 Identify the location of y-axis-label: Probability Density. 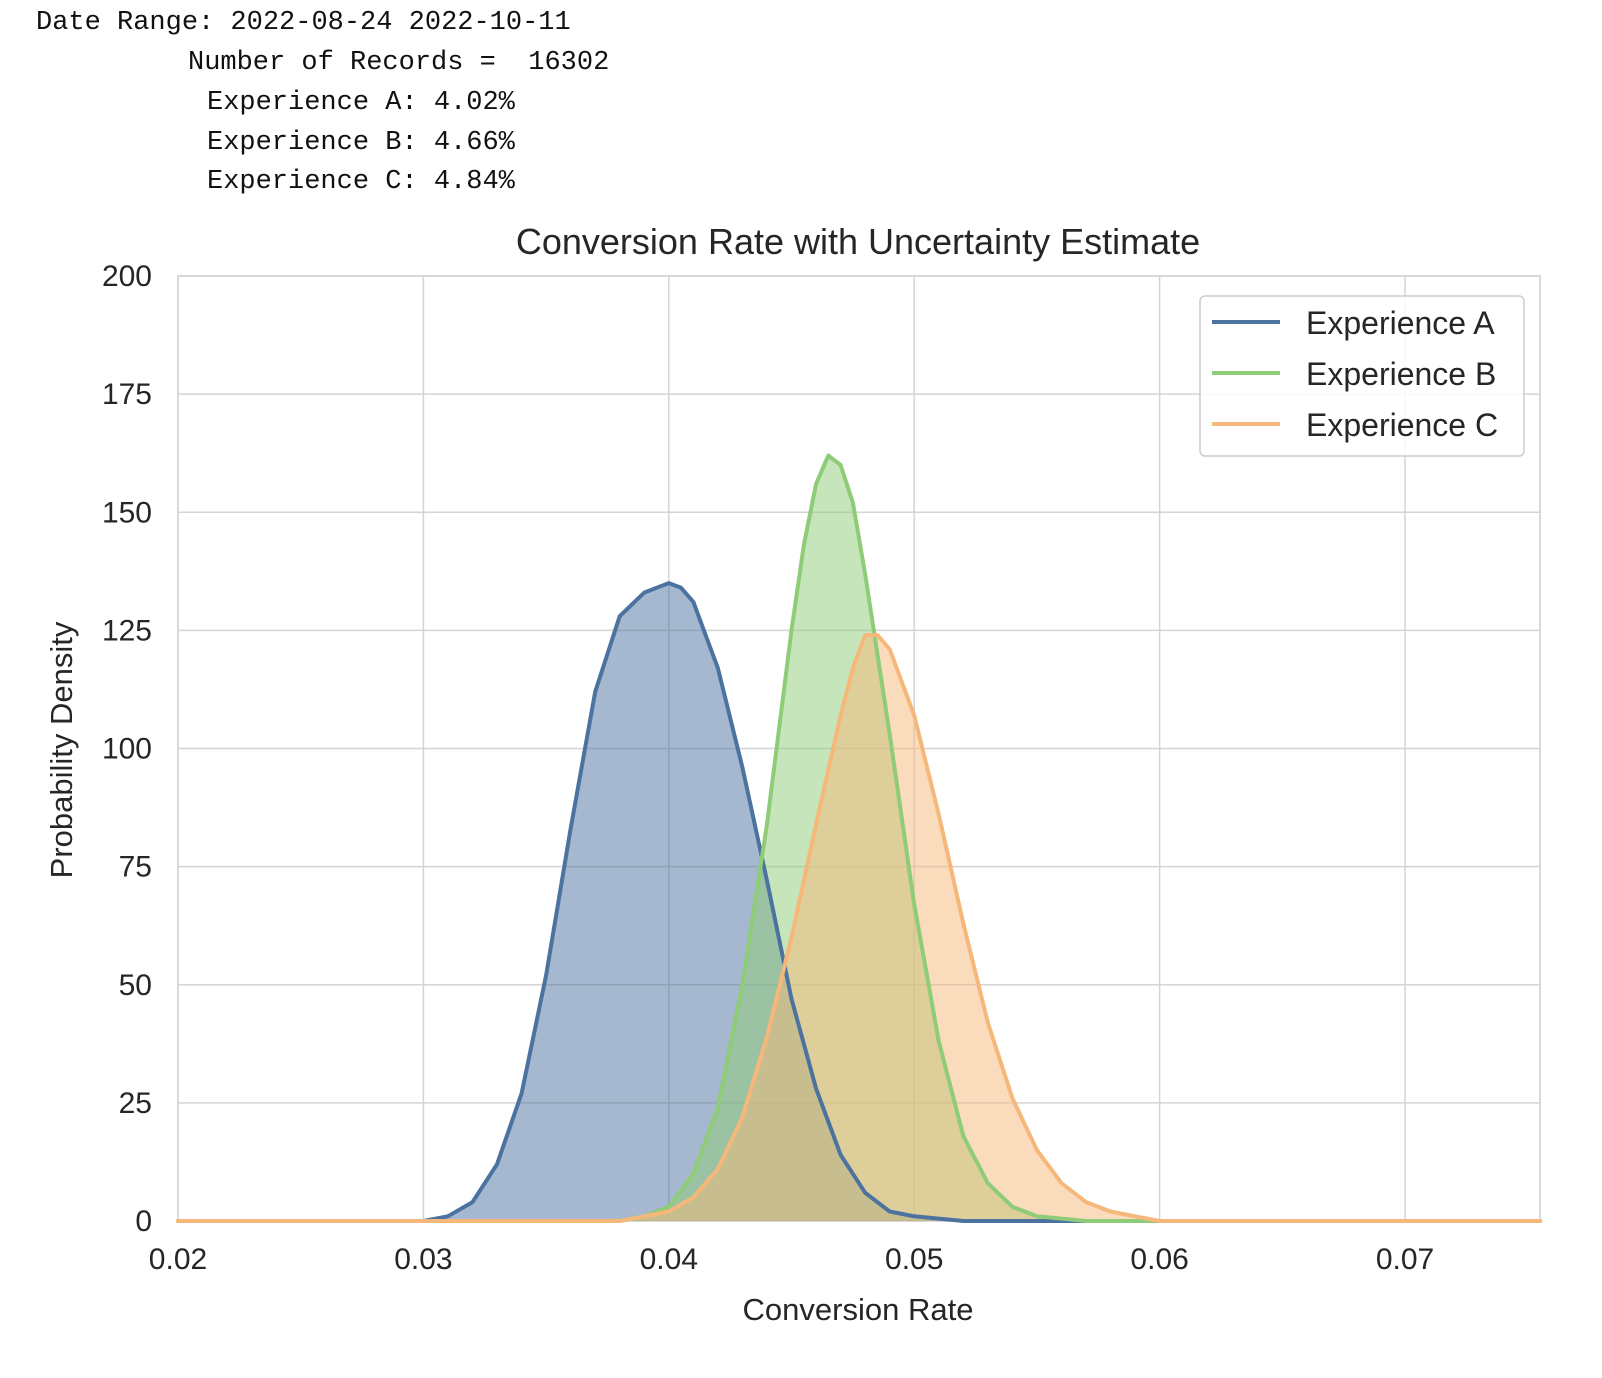
(61, 749).